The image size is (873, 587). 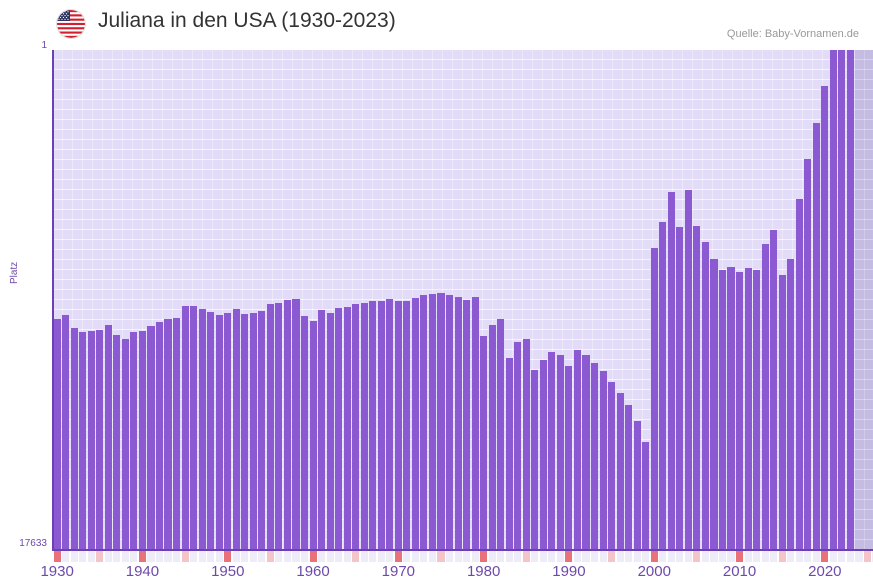 What do you see at coordinates (792, 34) in the screenshot?
I see `source-attribution: Quelle: Baby-Vornamen.de` at bounding box center [792, 34].